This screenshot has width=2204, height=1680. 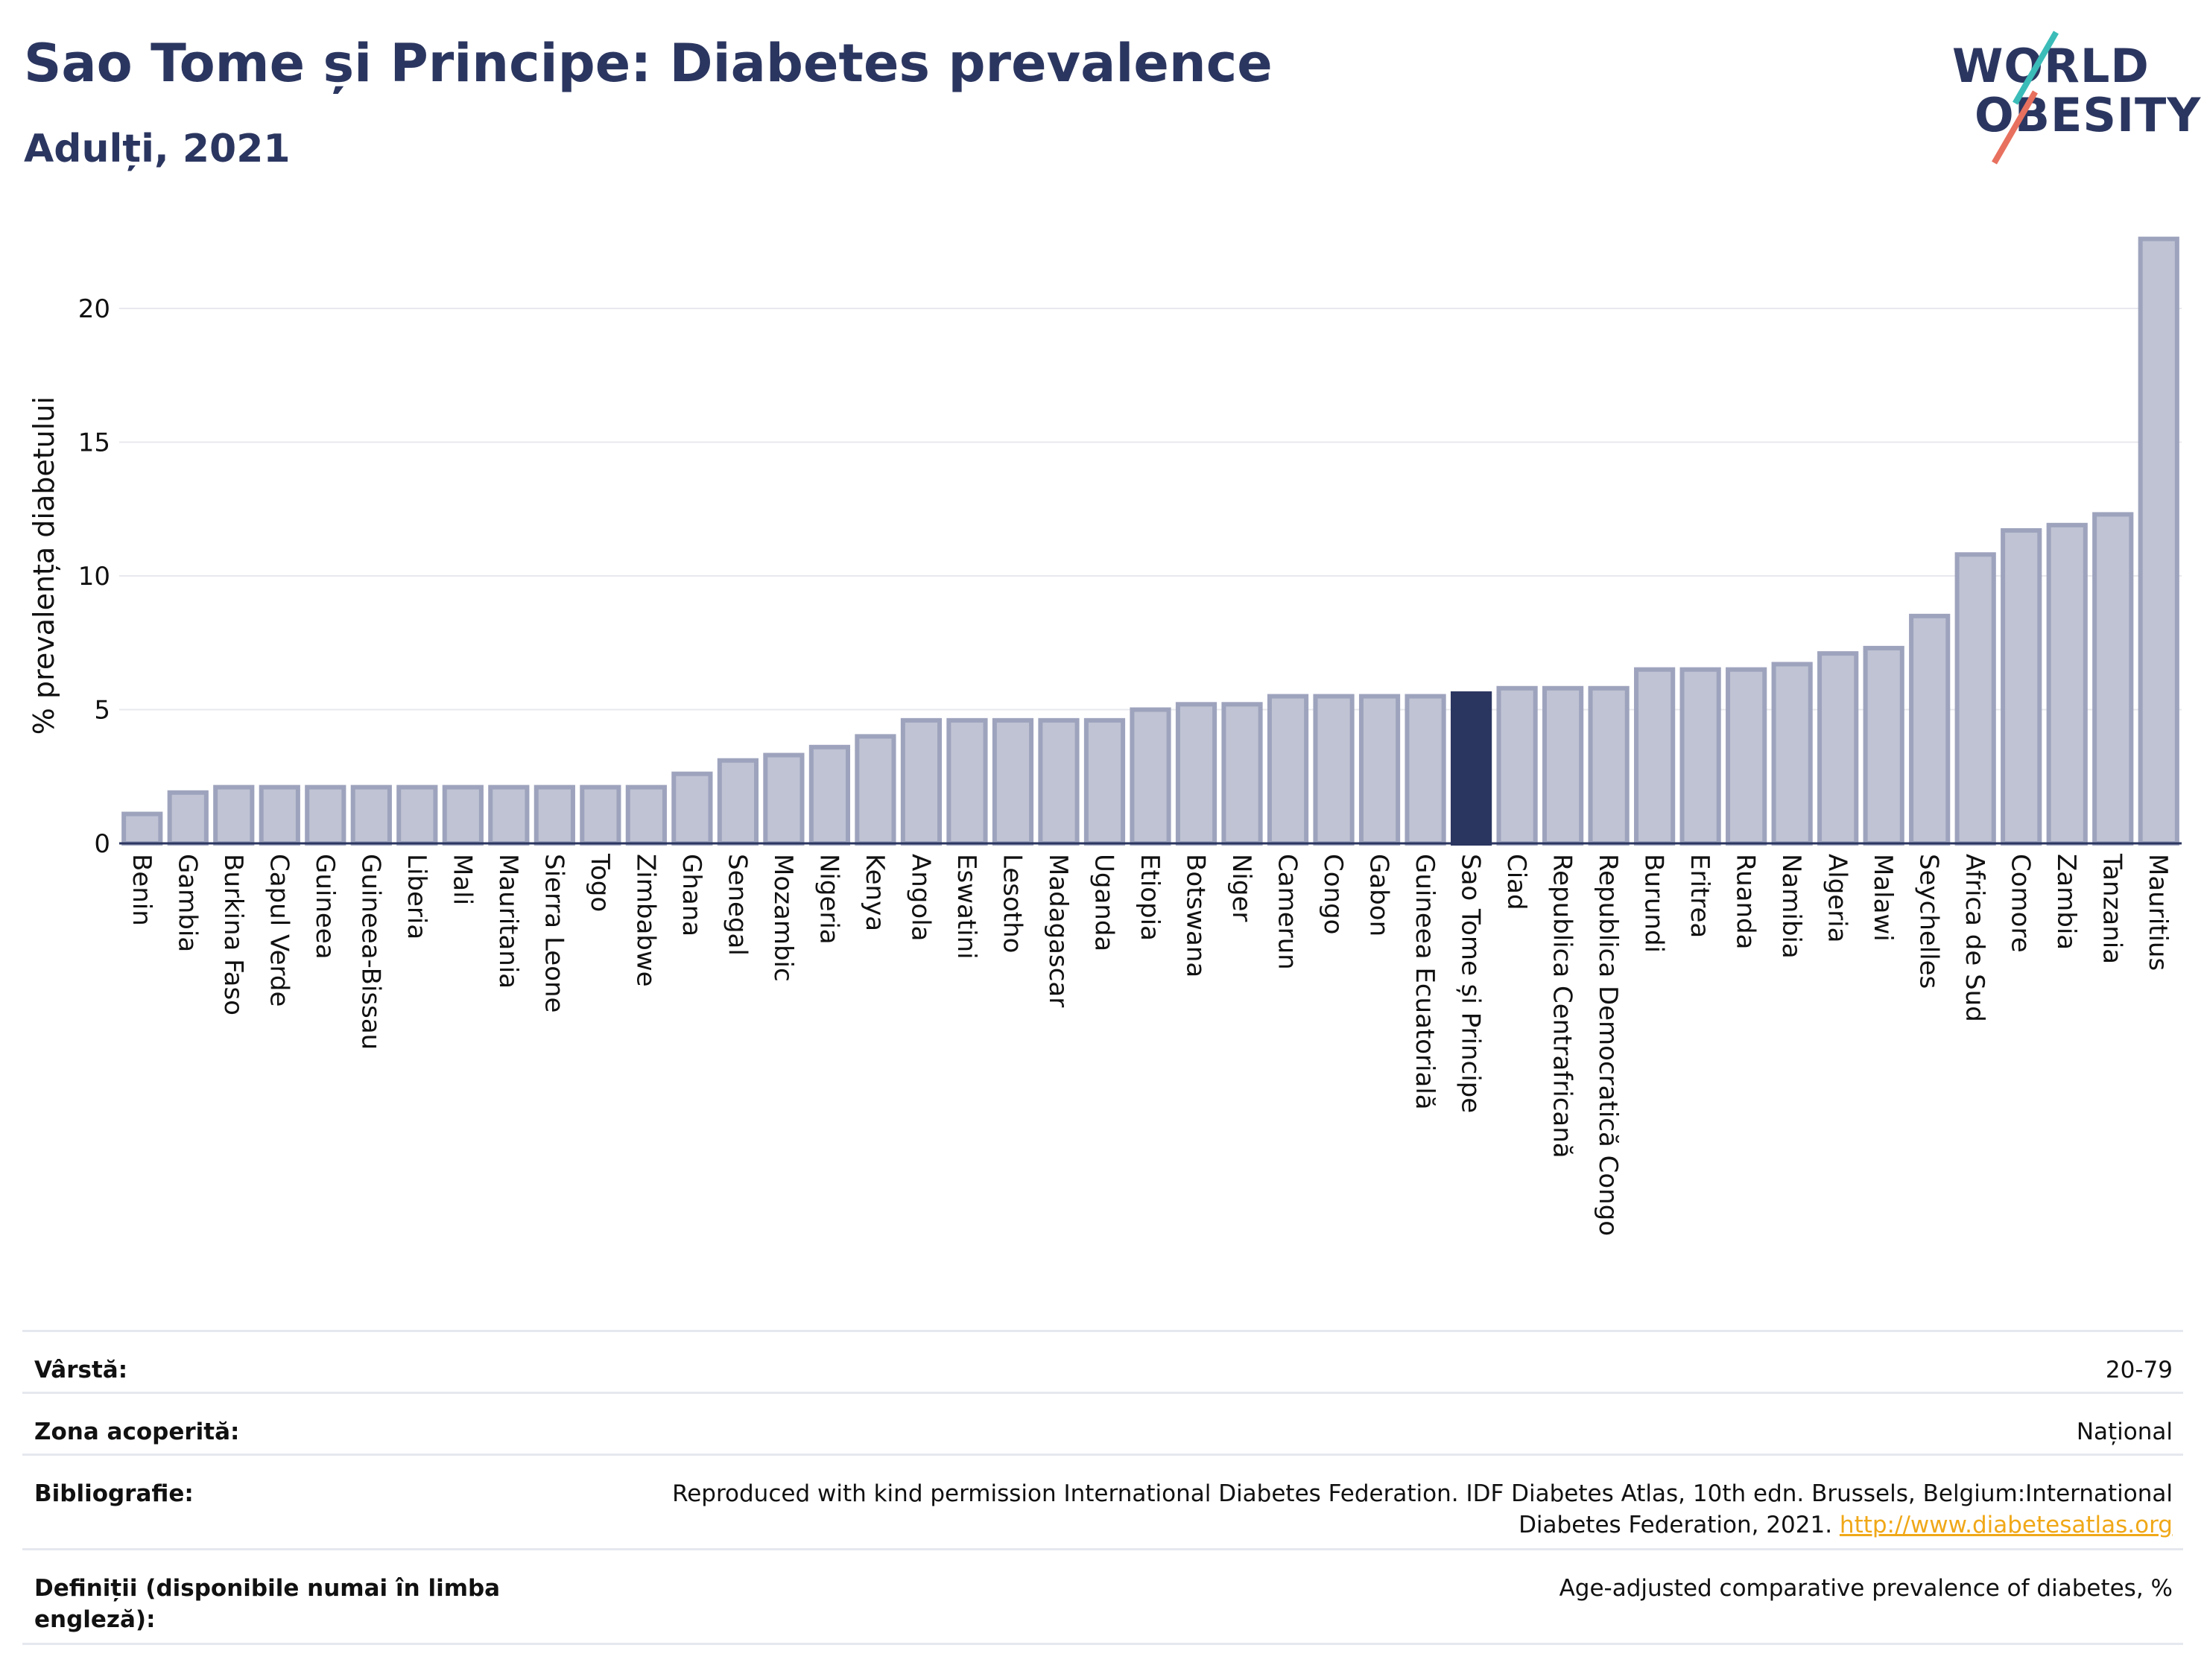 What do you see at coordinates (370, 952) in the screenshot?
I see `x-tick-label: Guineea-Bissau` at bounding box center [370, 952].